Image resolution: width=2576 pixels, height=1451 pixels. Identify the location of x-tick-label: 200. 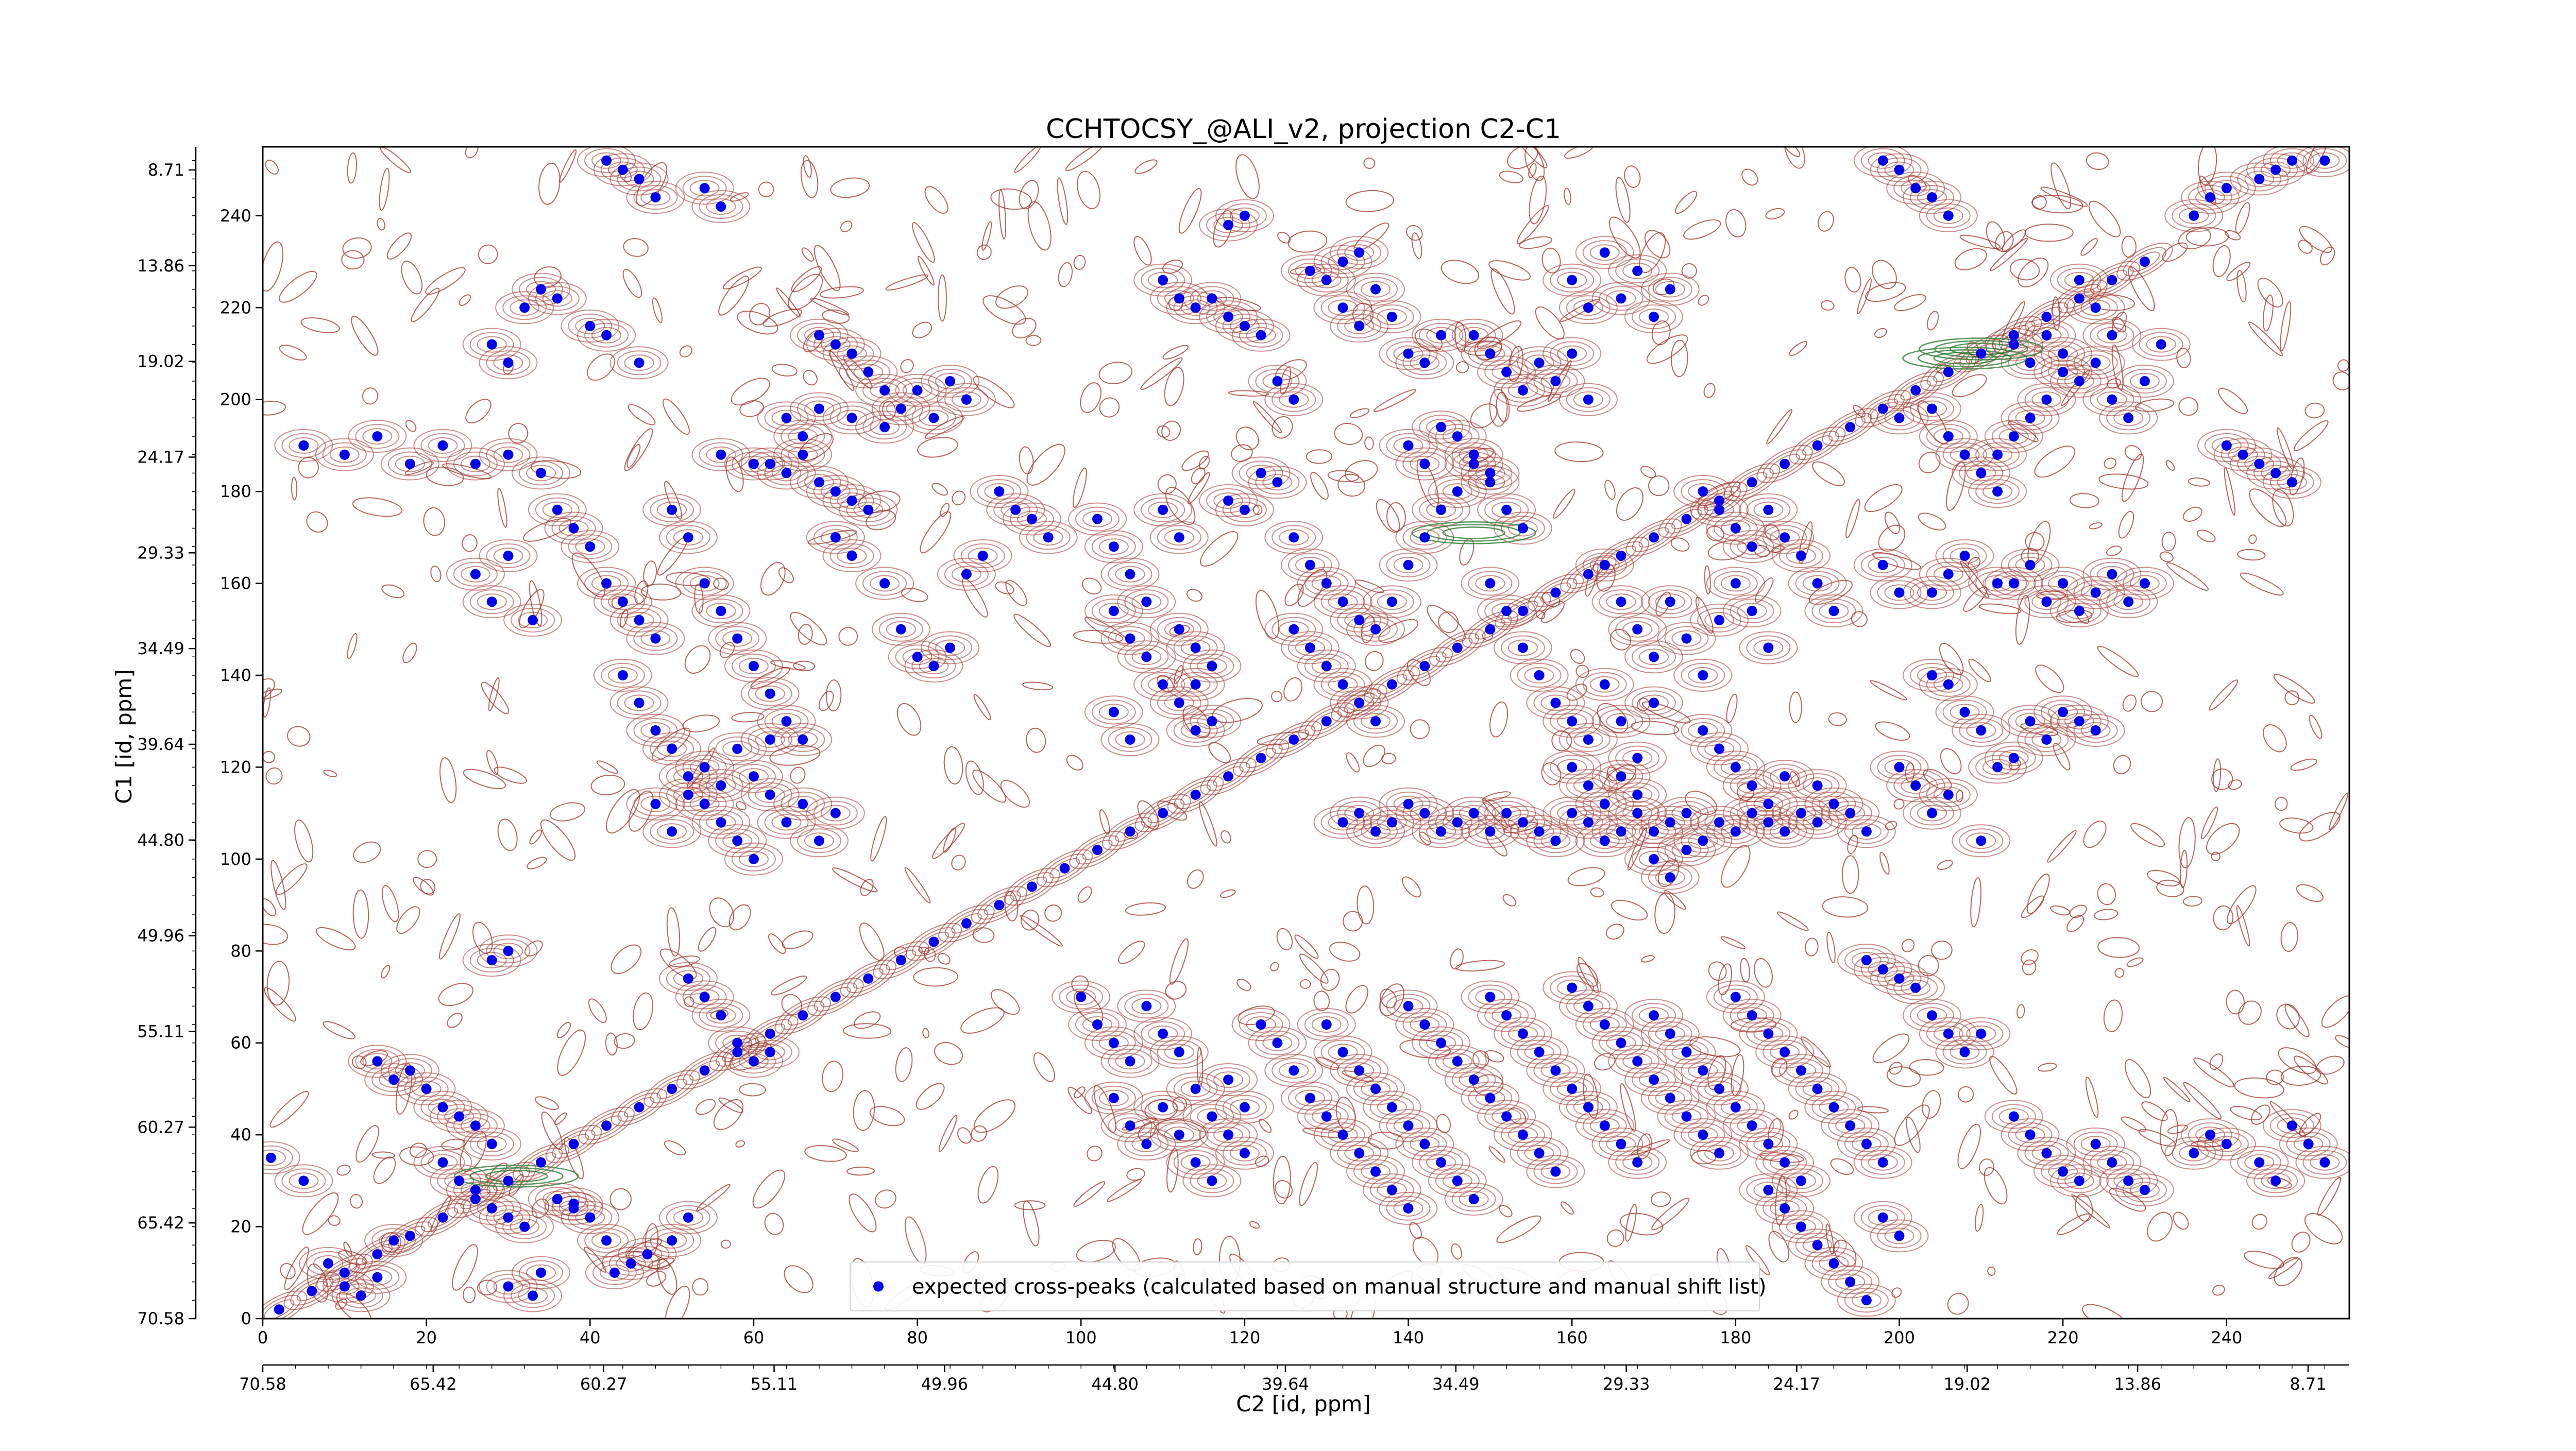
(1899, 1337).